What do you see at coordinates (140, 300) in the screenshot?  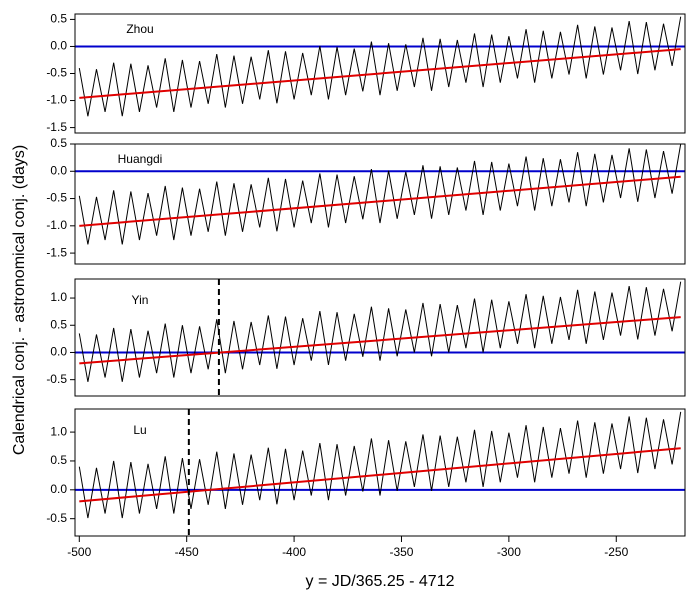 I see `panel-label: Yin` at bounding box center [140, 300].